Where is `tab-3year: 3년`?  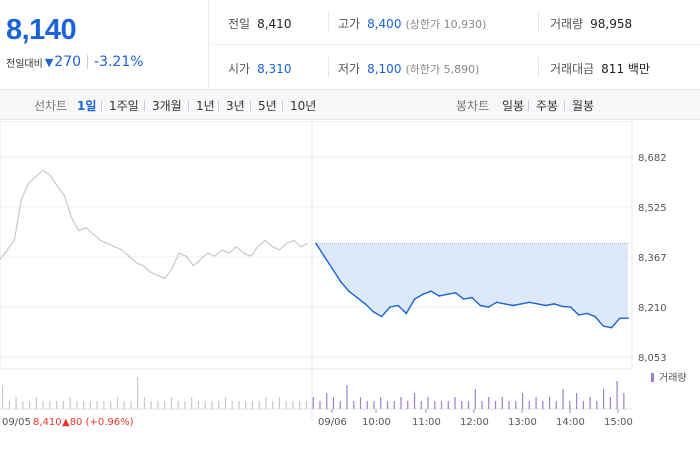
tab-3year: 3년 is located at coordinates (235, 106).